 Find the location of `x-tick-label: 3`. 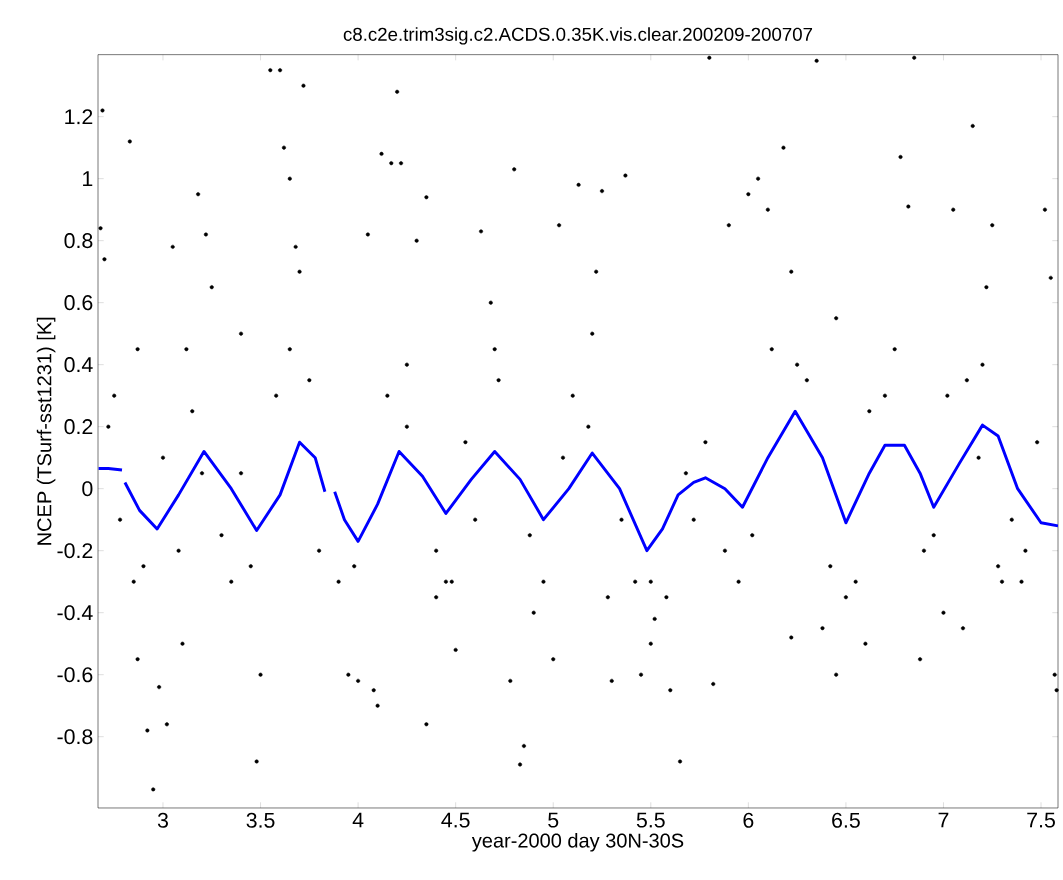

x-tick-label: 3 is located at coordinates (162, 820).